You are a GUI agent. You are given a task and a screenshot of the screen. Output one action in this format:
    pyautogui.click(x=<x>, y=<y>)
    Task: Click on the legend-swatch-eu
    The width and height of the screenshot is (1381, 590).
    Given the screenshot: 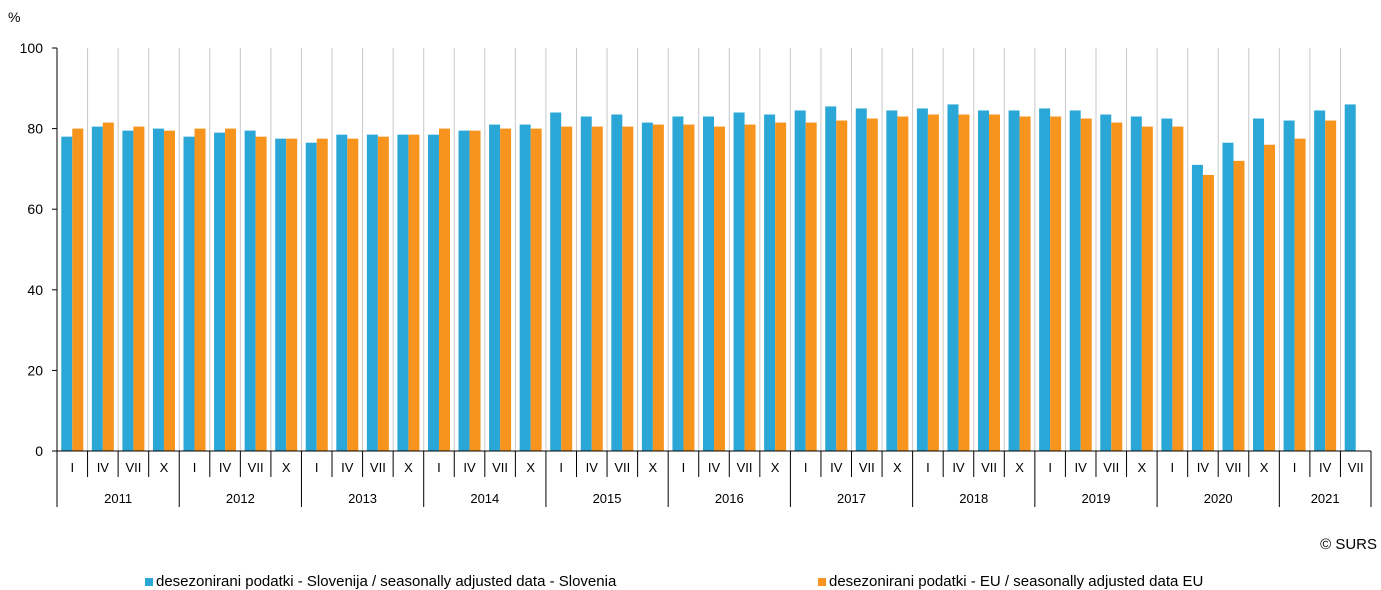 What is the action you would take?
    pyautogui.click(x=822, y=581)
    